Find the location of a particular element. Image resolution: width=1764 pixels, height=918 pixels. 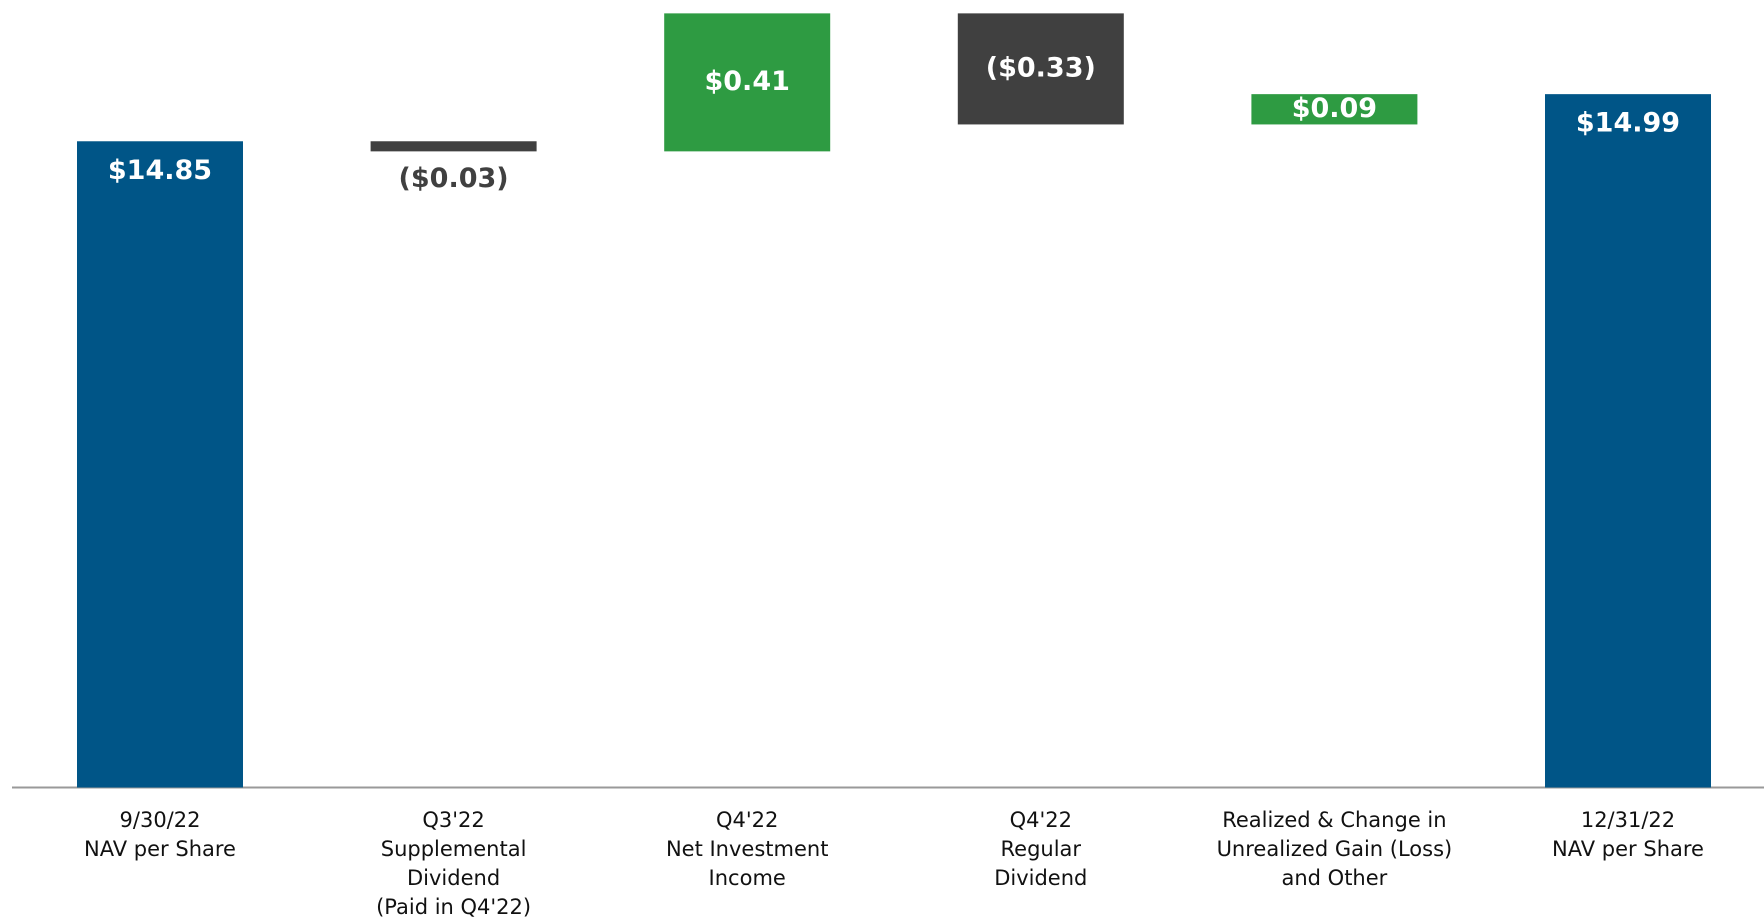

x-tick-label: Unrealized Gain (Loss) is located at coordinates (1335, 849).